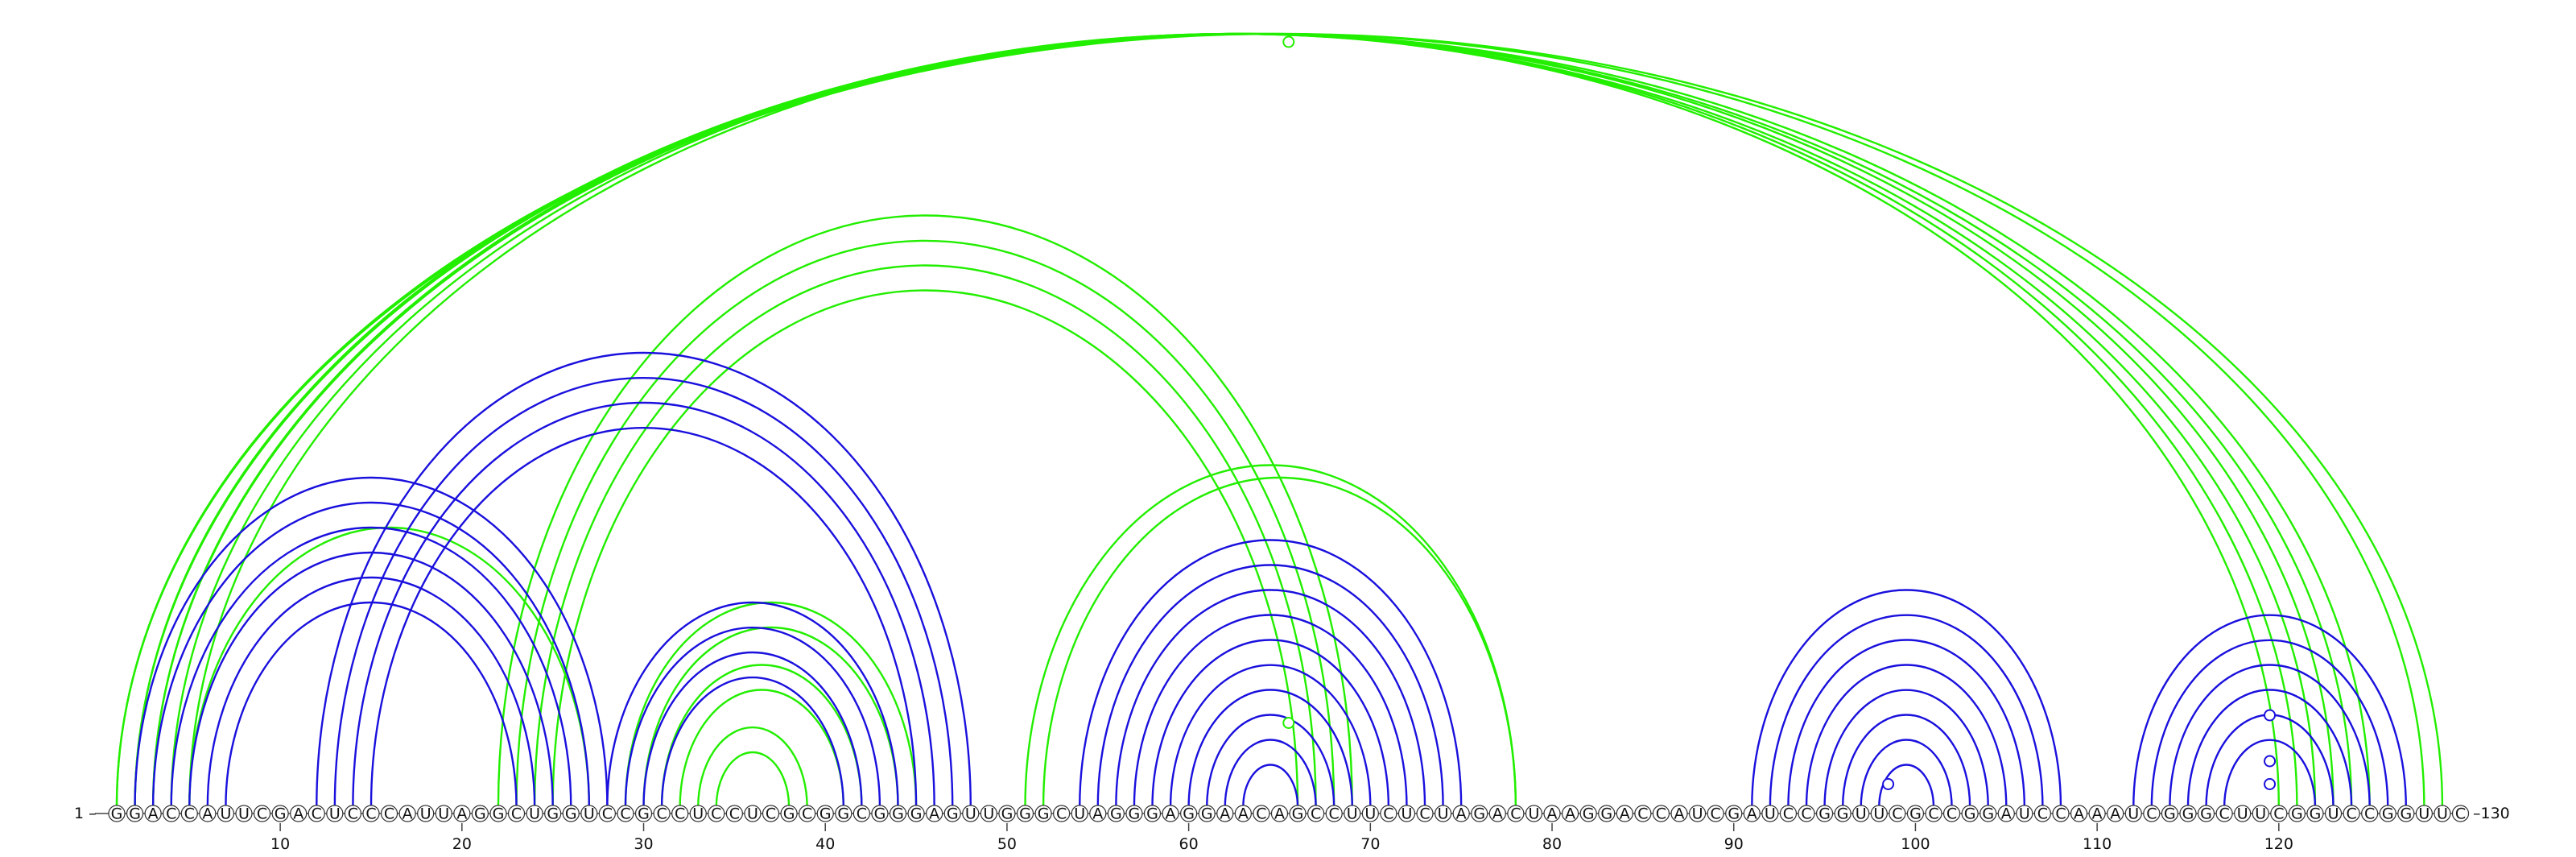 This screenshot has height=857, width=2576. I want to click on arc-marker, so click(2270, 761).